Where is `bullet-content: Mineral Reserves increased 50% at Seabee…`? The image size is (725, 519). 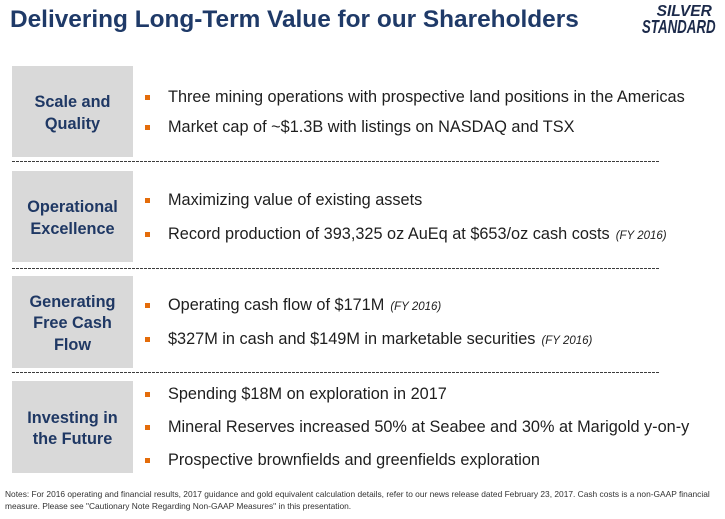 bullet-content: Mineral Reserves increased 50% at Seabee… is located at coordinates (428, 427).